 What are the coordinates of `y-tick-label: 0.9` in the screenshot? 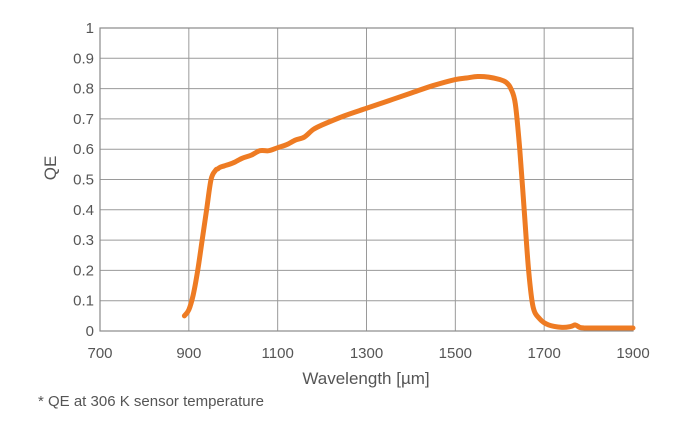 It's located at (83, 58).